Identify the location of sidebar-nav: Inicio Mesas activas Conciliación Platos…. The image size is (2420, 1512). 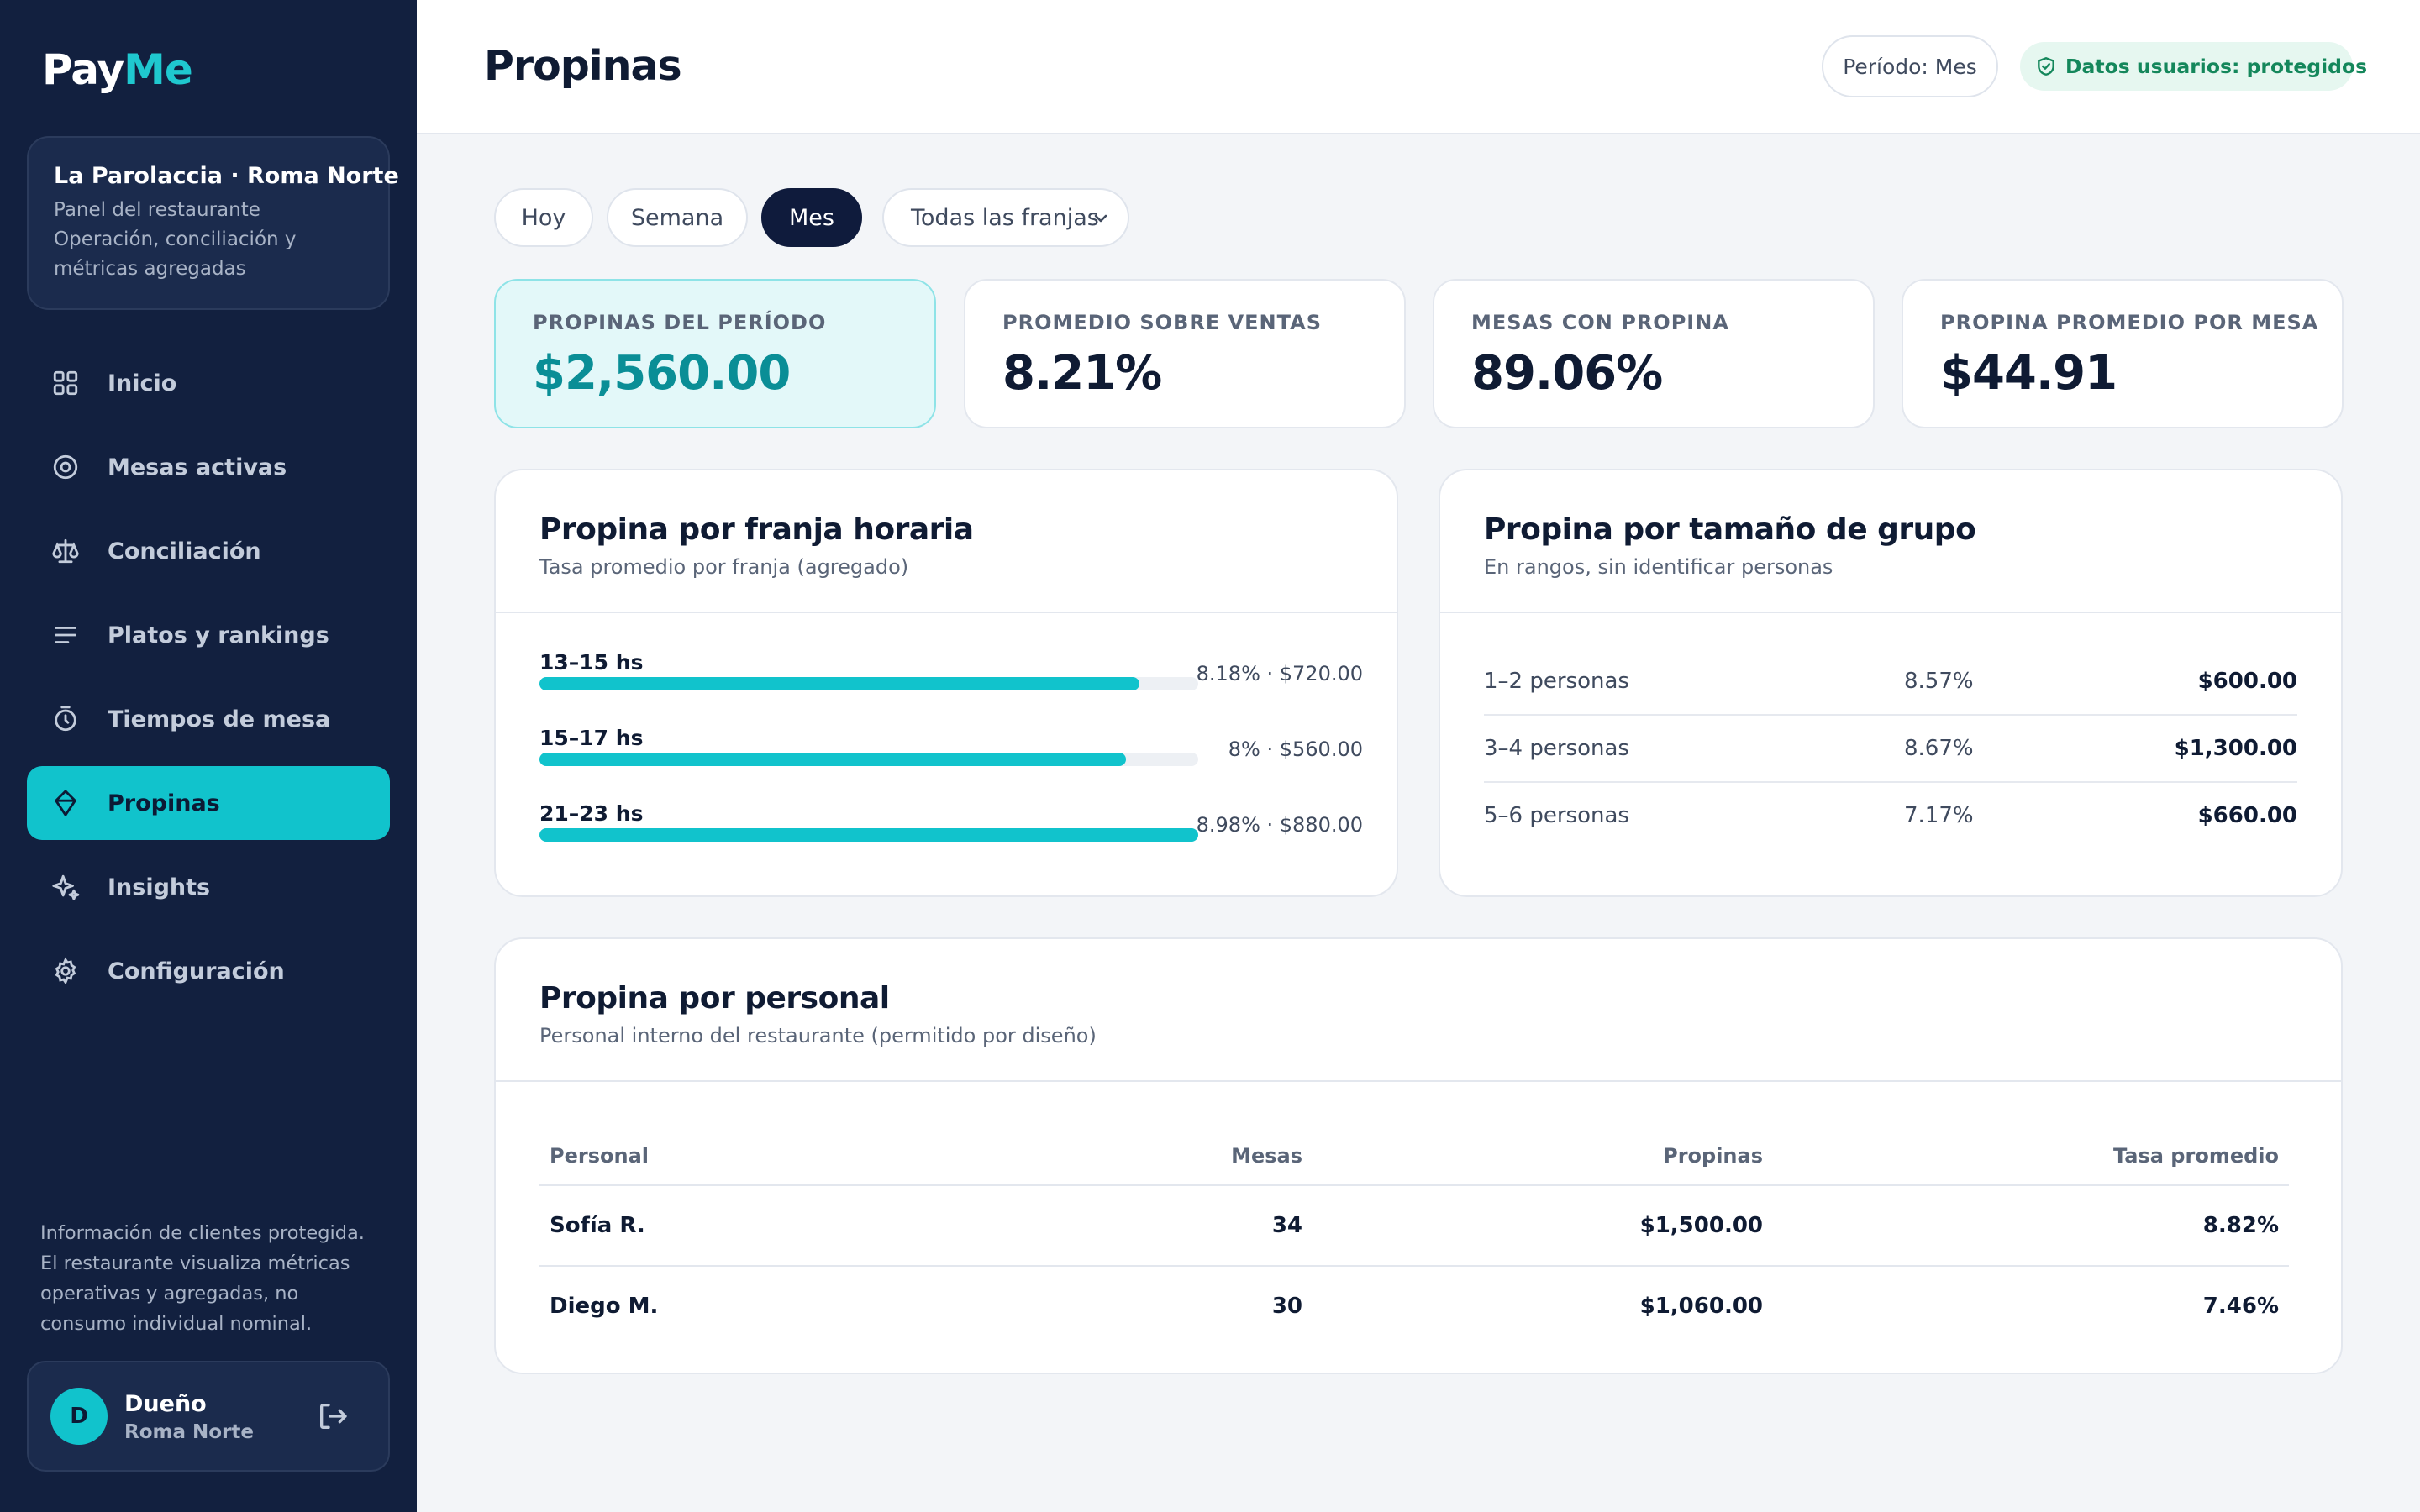
(208, 682).